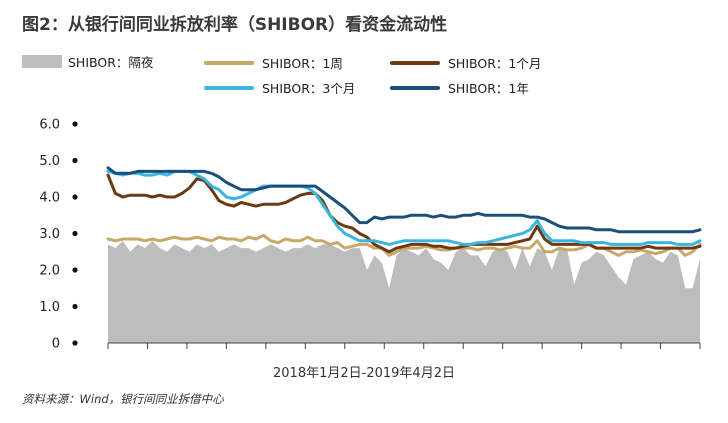 This screenshot has width=728, height=423. Describe the element at coordinates (302, 63) in the screenshot. I see `legend-label-1w: SHIBOR：1周` at that location.